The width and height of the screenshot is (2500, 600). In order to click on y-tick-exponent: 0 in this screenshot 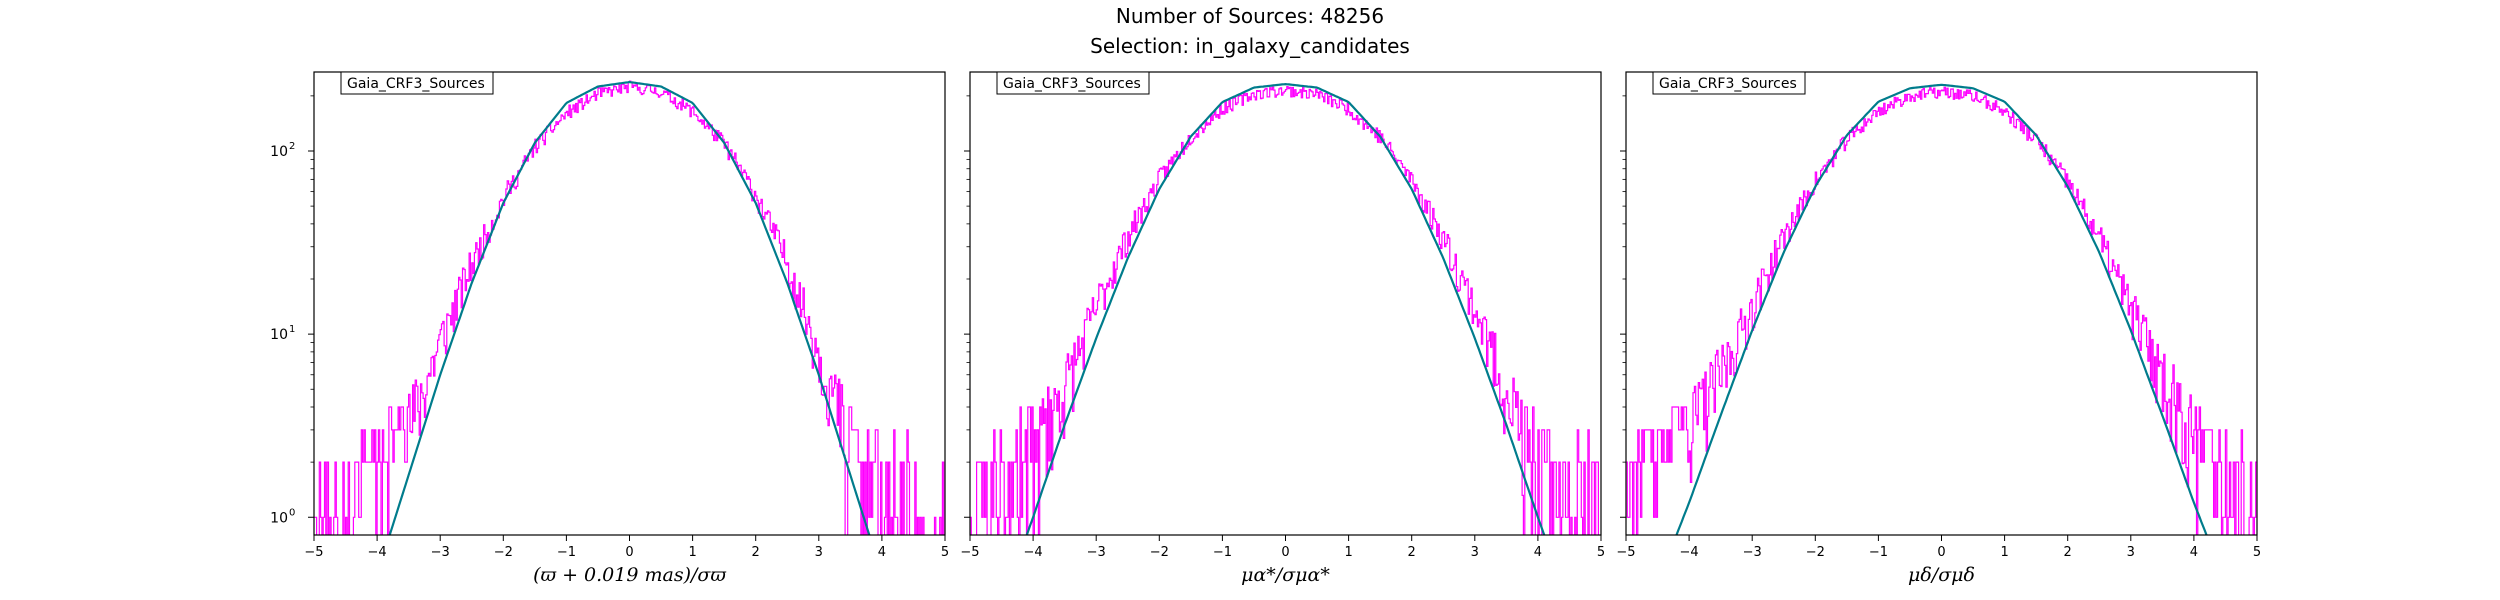, I will do `click(292, 512)`.